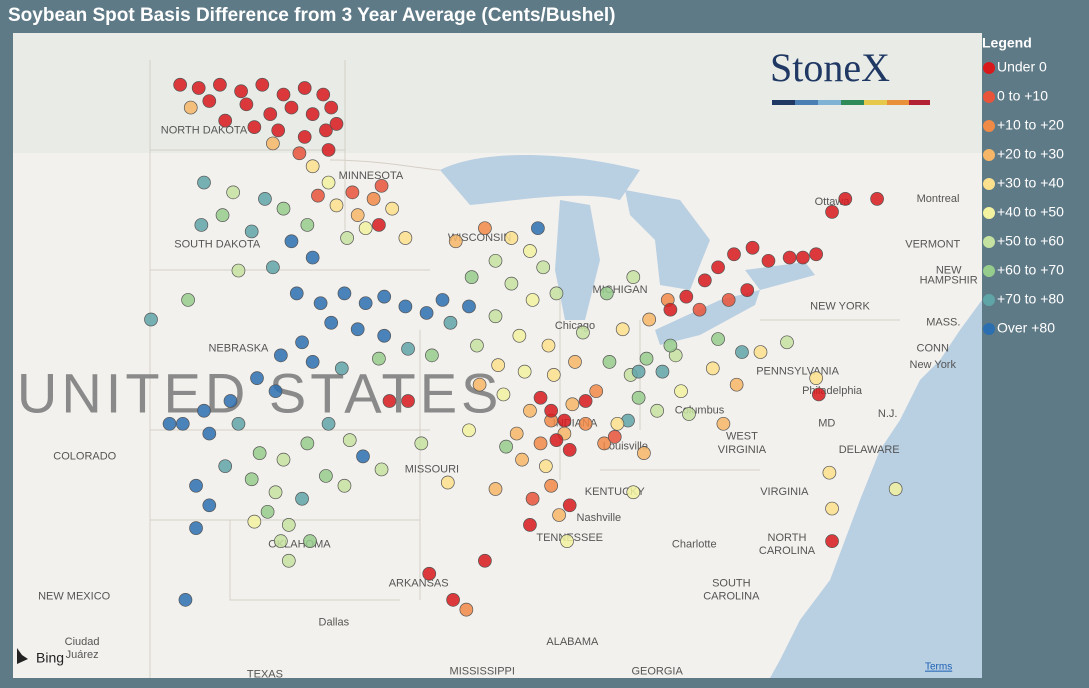 The width and height of the screenshot is (1089, 688). I want to click on lake-superior, so click(540, 180).